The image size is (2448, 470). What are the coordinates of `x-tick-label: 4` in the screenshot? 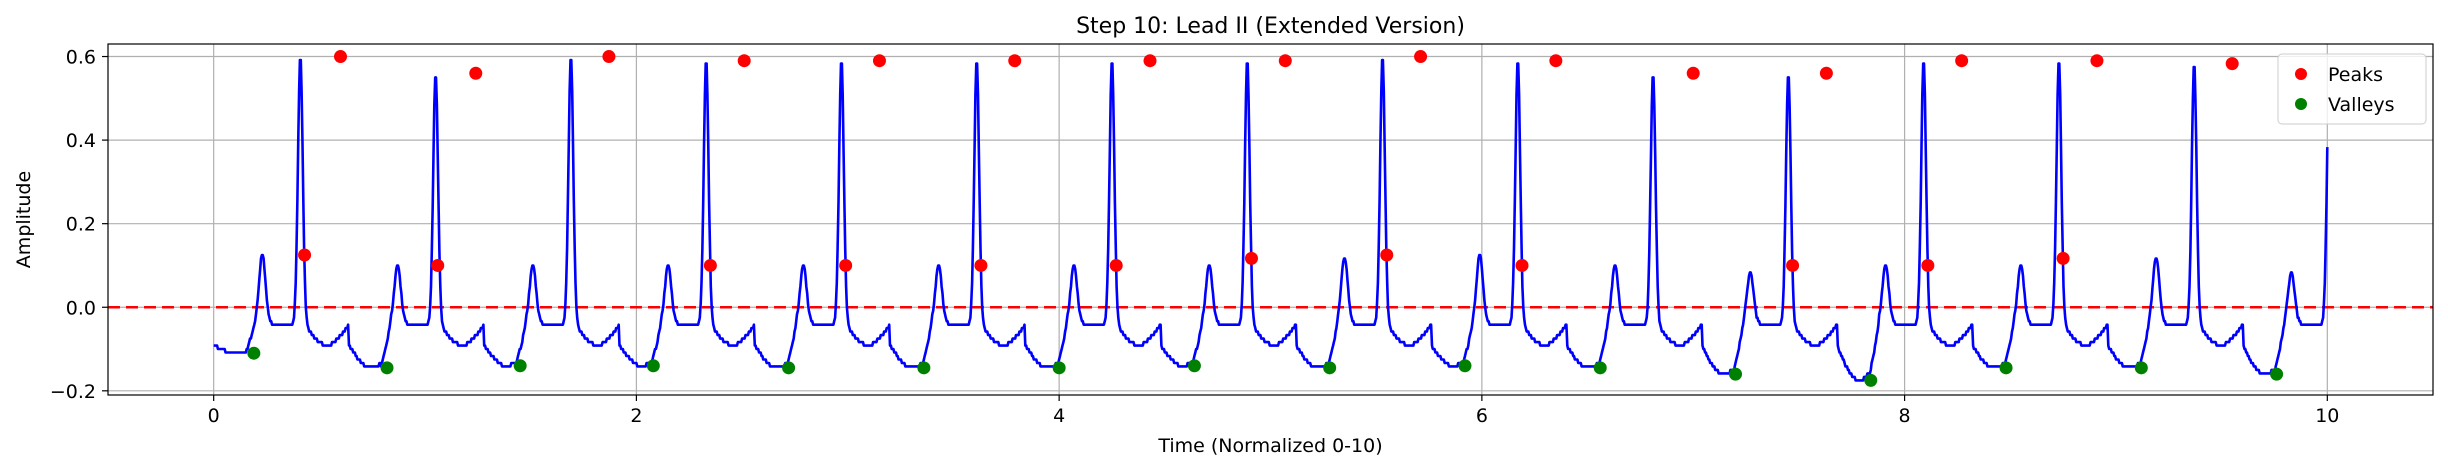 It's located at (1059, 416).